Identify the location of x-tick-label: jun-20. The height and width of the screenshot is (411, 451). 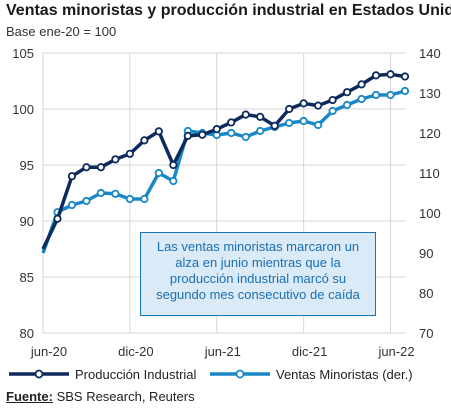
(48, 351).